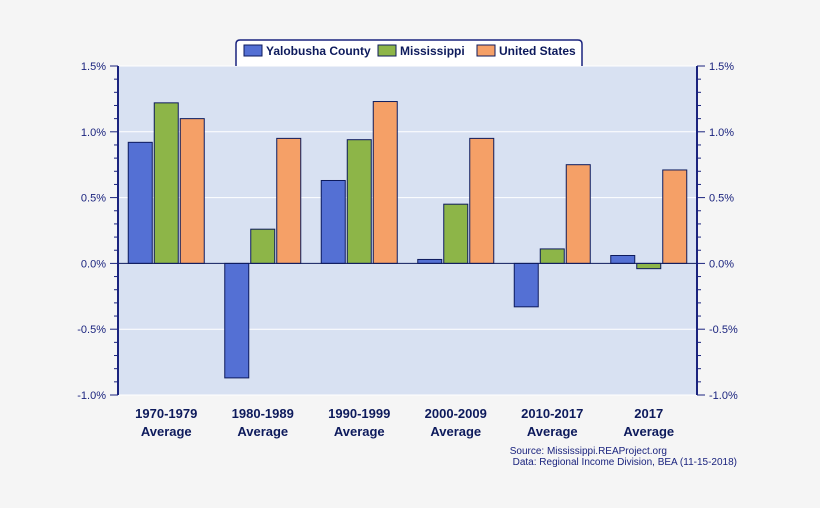  Describe the element at coordinates (359, 422) in the screenshot. I see `x-category-label: 1990-1999 Average` at that location.